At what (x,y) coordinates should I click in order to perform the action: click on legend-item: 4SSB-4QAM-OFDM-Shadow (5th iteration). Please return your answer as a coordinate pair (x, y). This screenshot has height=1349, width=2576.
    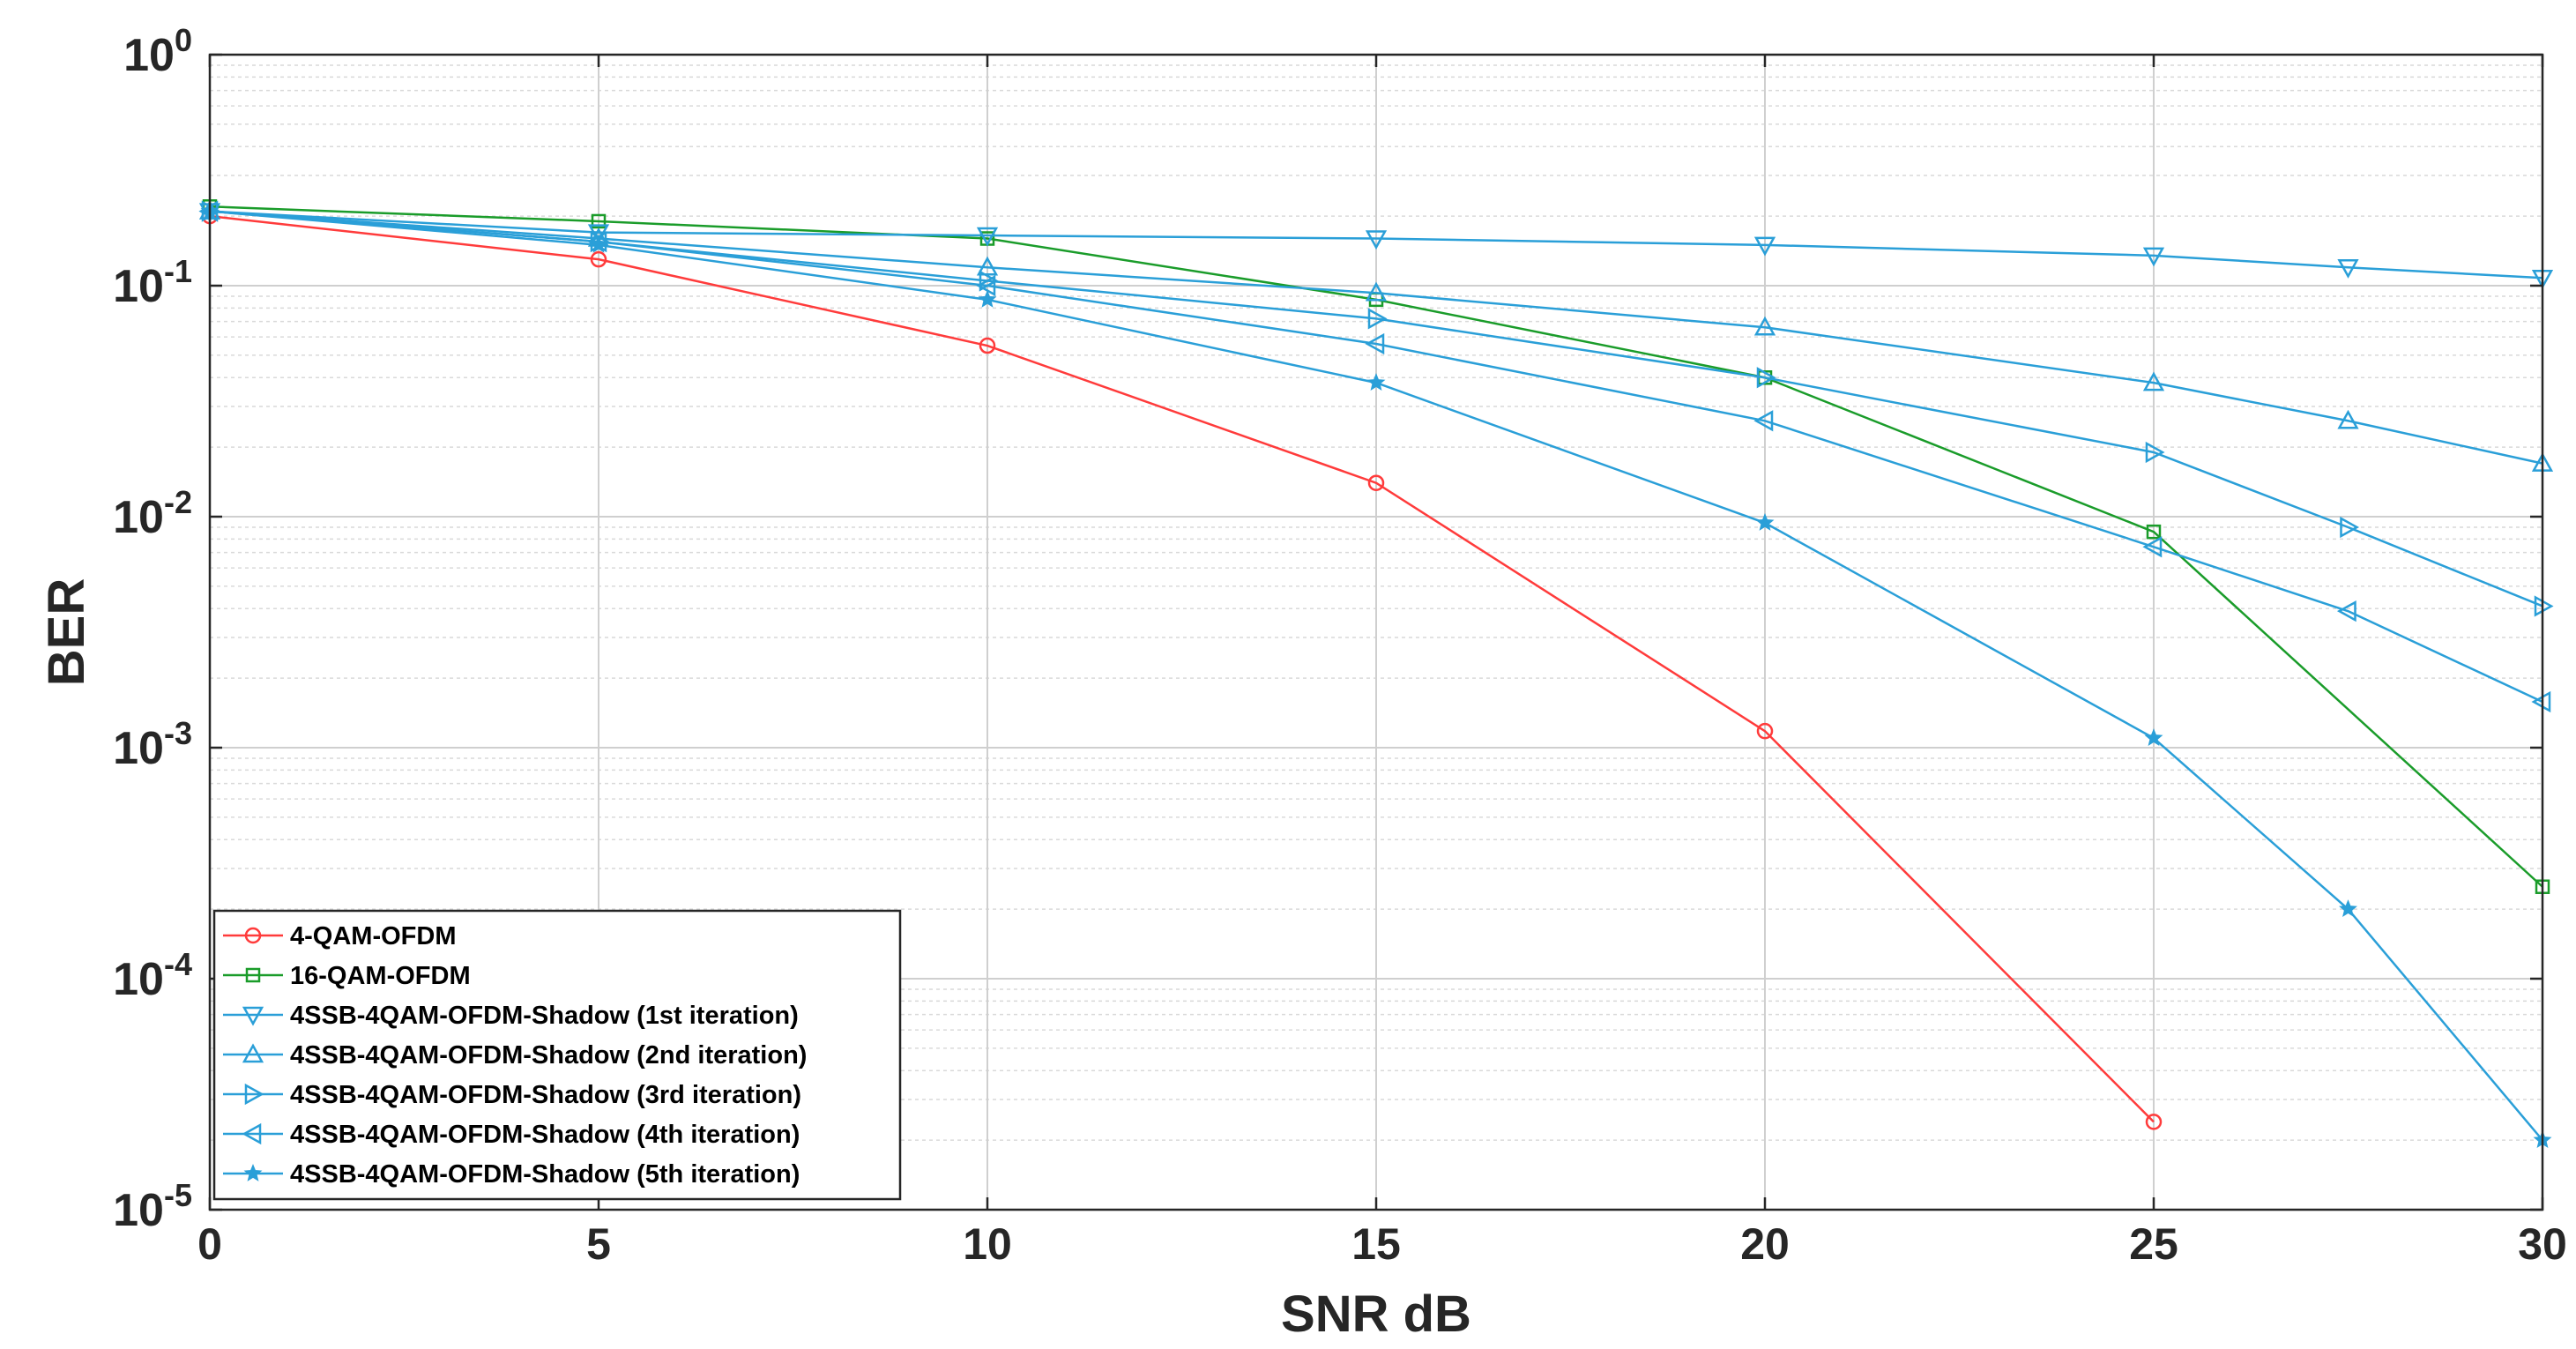
    Looking at the image, I should click on (511, 1174).